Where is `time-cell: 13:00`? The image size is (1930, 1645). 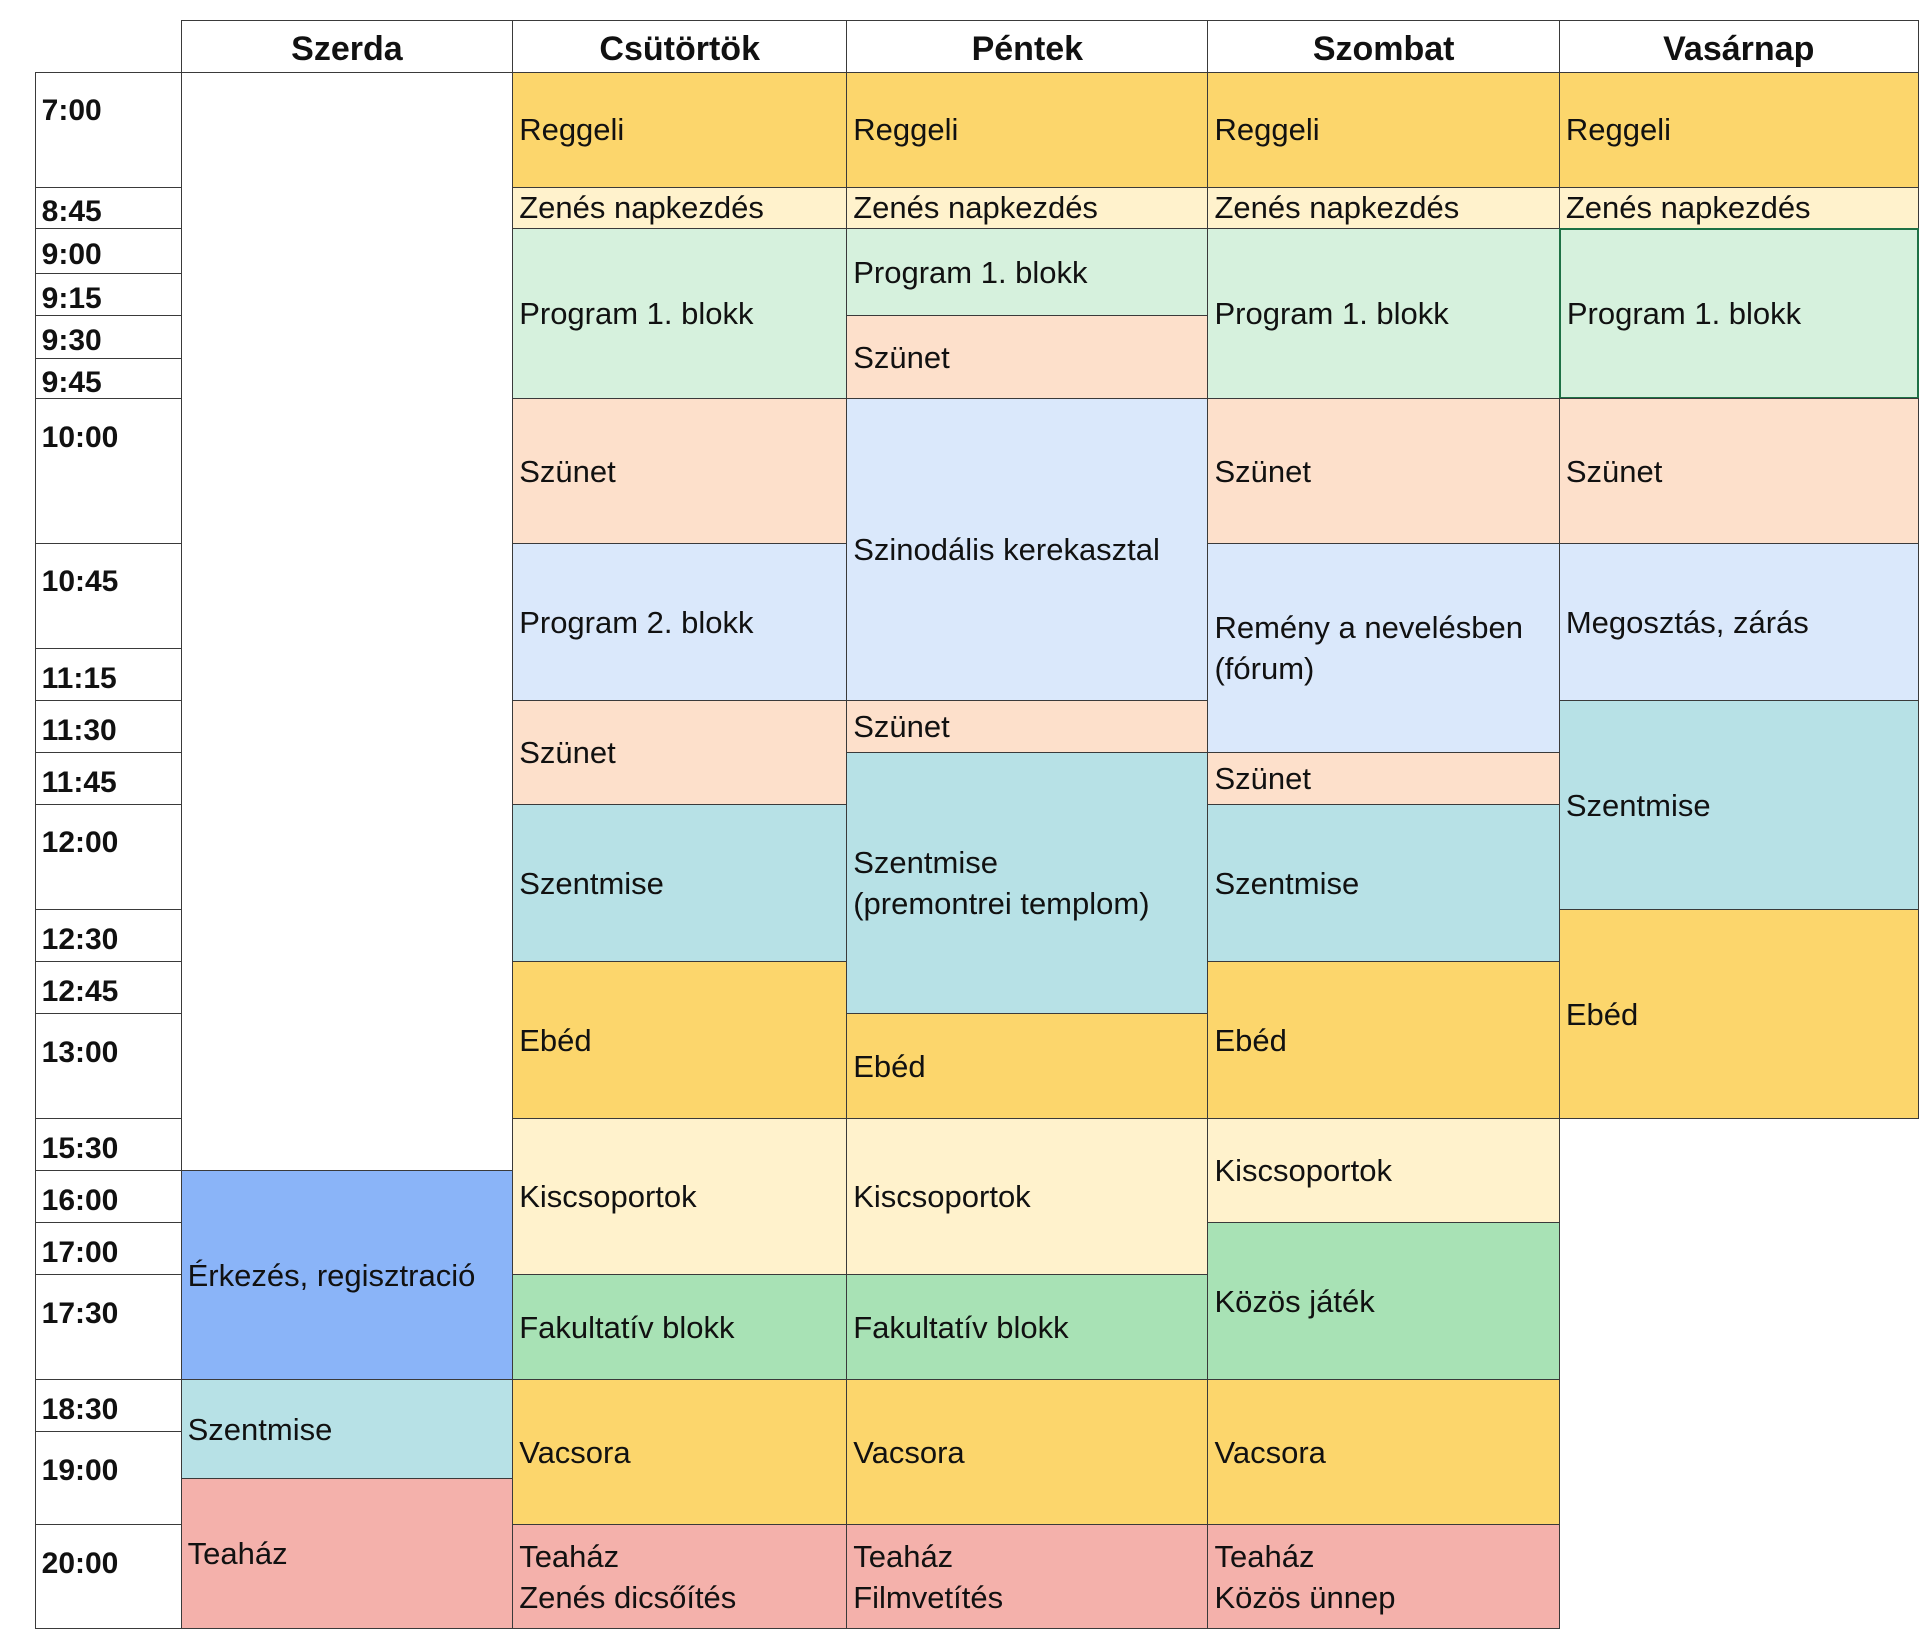 time-cell: 13:00 is located at coordinates (108, 1066).